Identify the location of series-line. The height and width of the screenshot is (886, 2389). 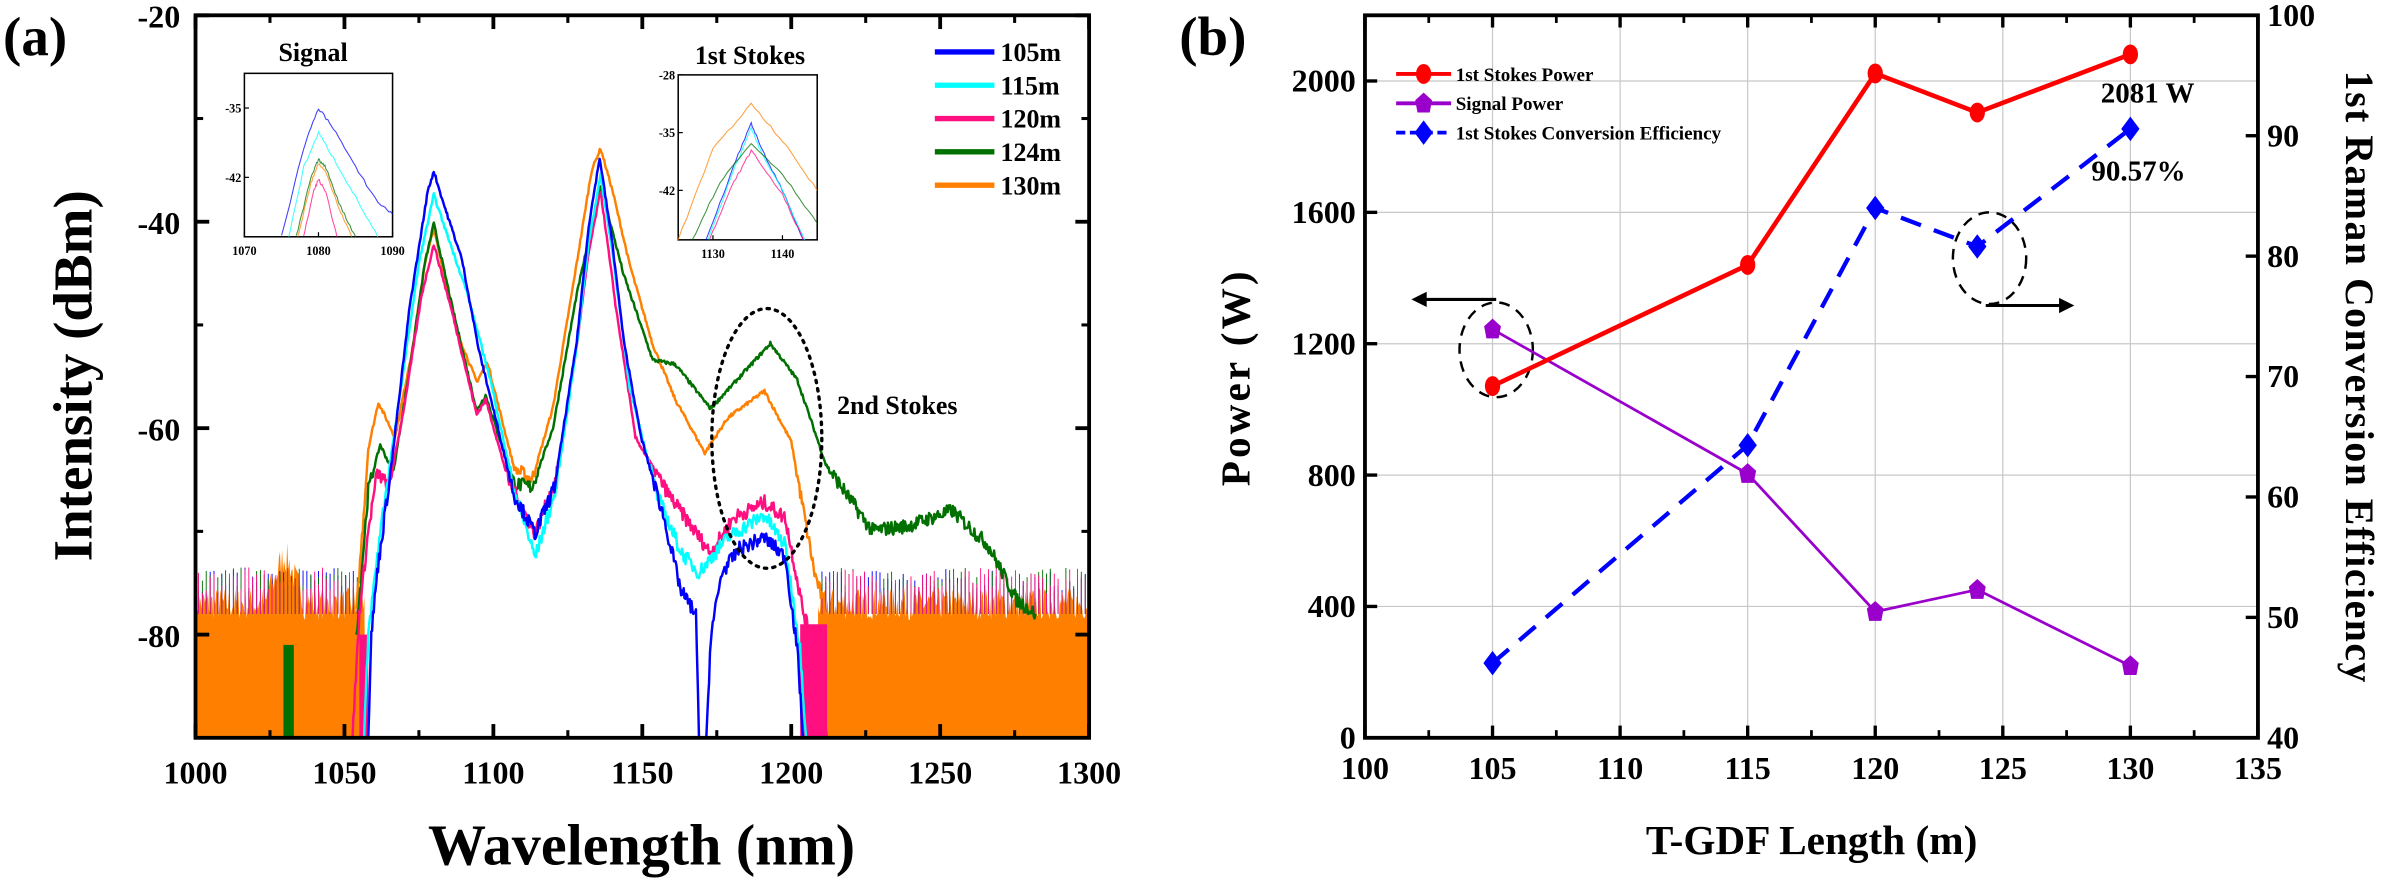
(1811, 220).